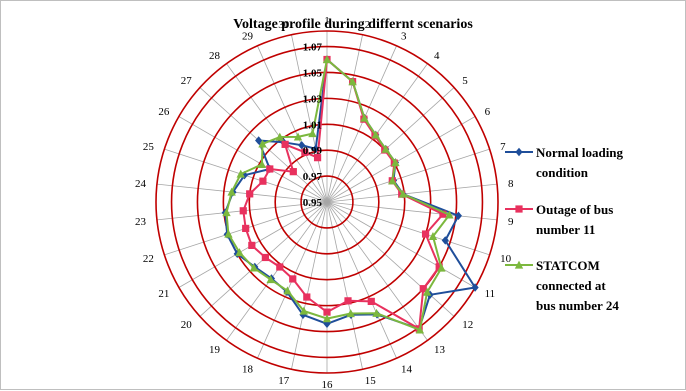 Image resolution: width=686 pixels, height=391 pixels. What do you see at coordinates (187, 325) in the screenshot?
I see `category-label-20: 20` at bounding box center [187, 325].